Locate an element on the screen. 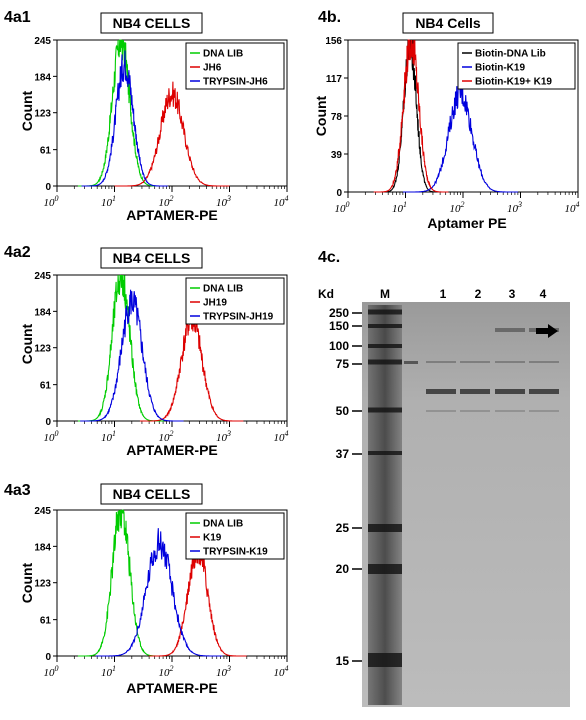  marker-label: 75 is located at coordinates (343, 364).